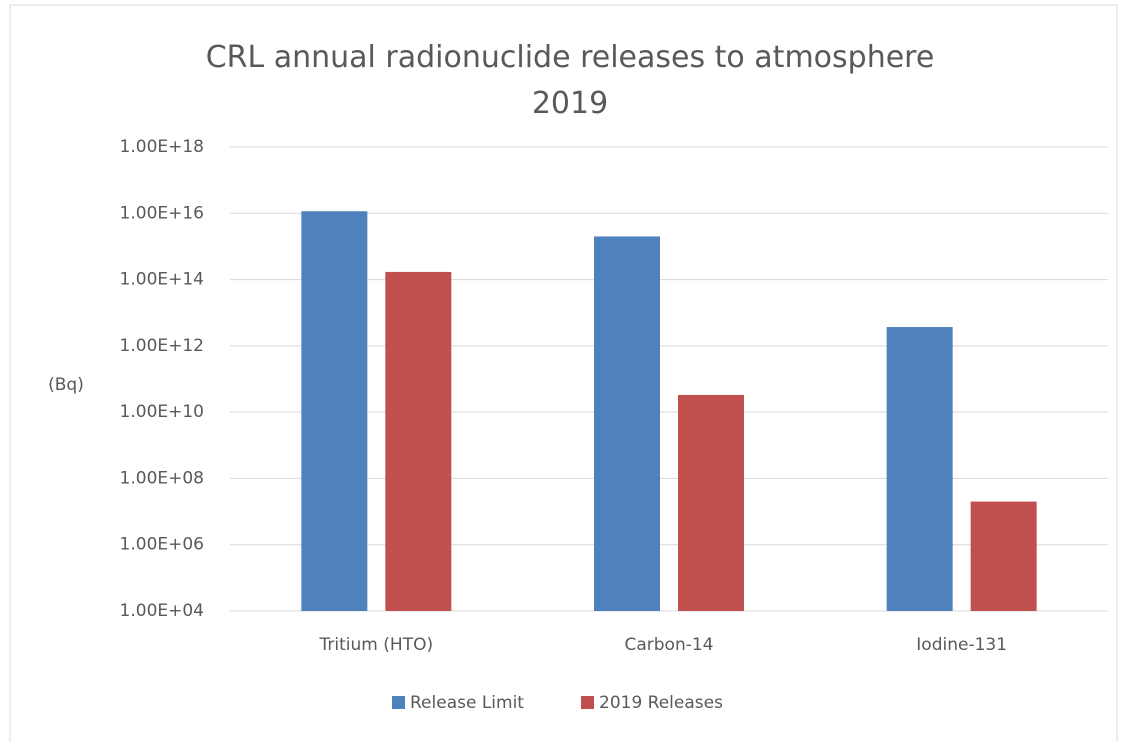  What do you see at coordinates (162, 412) in the screenshot?
I see `y-tick-label: 1.00E+10` at bounding box center [162, 412].